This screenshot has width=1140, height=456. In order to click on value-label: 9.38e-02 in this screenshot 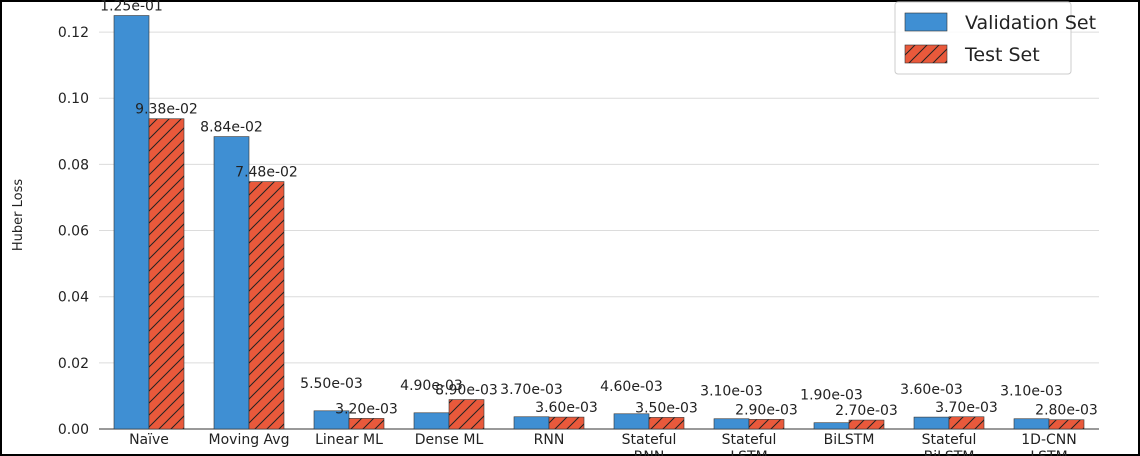, I will do `click(166, 110)`.